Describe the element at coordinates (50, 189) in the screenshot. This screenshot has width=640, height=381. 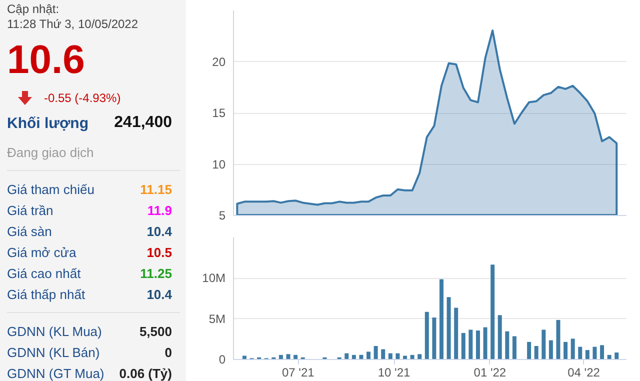
I see `category-label: Giá tham chiếu` at that location.